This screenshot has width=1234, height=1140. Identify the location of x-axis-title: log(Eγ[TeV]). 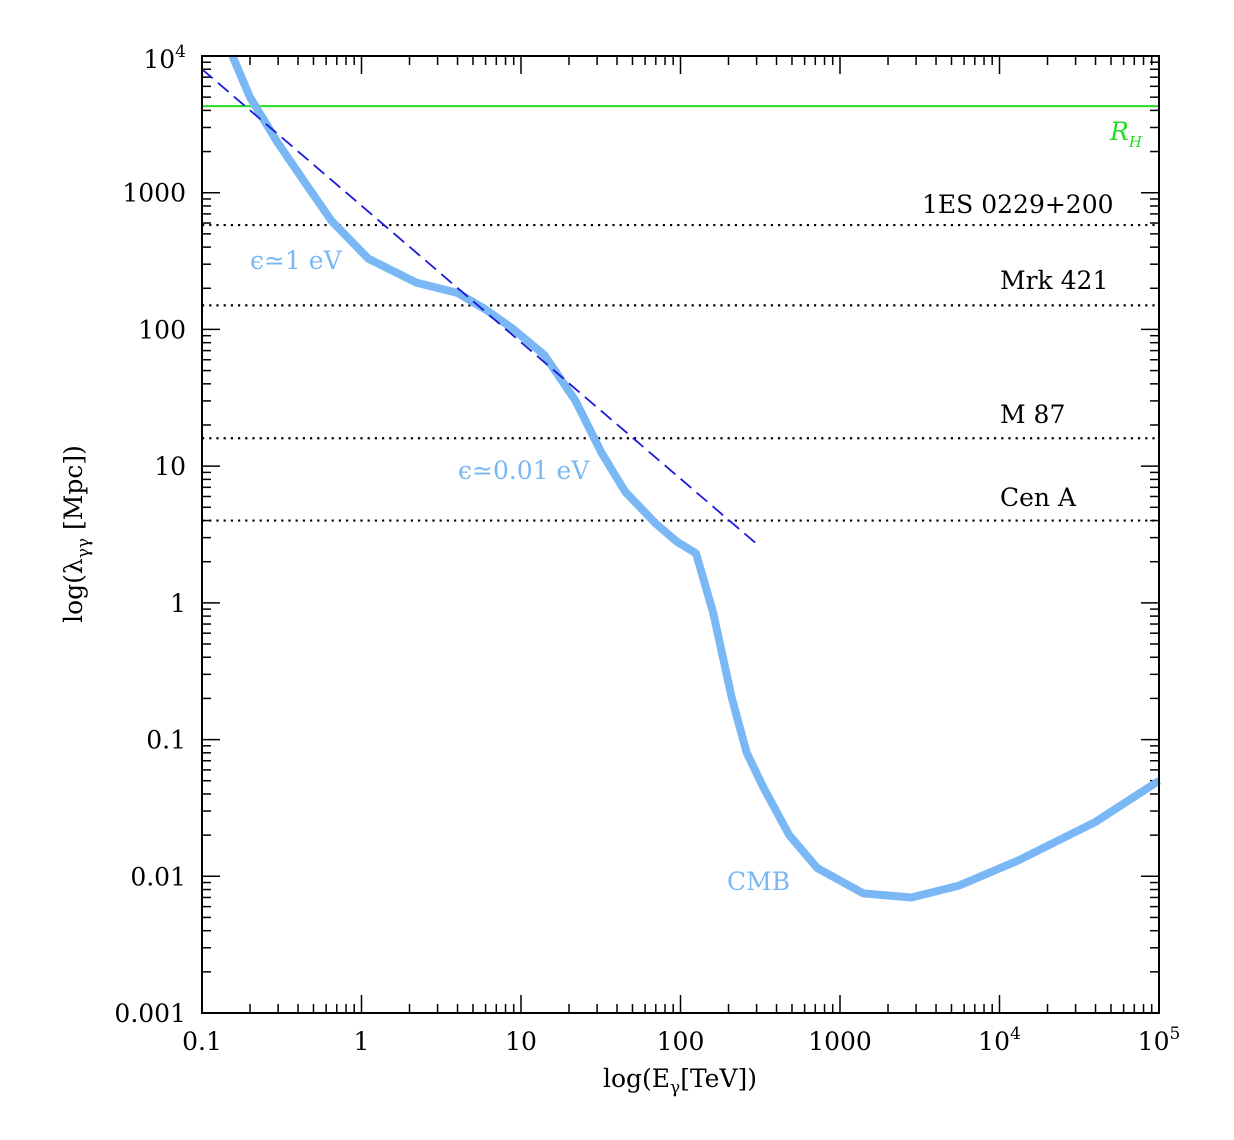
(680, 1081).